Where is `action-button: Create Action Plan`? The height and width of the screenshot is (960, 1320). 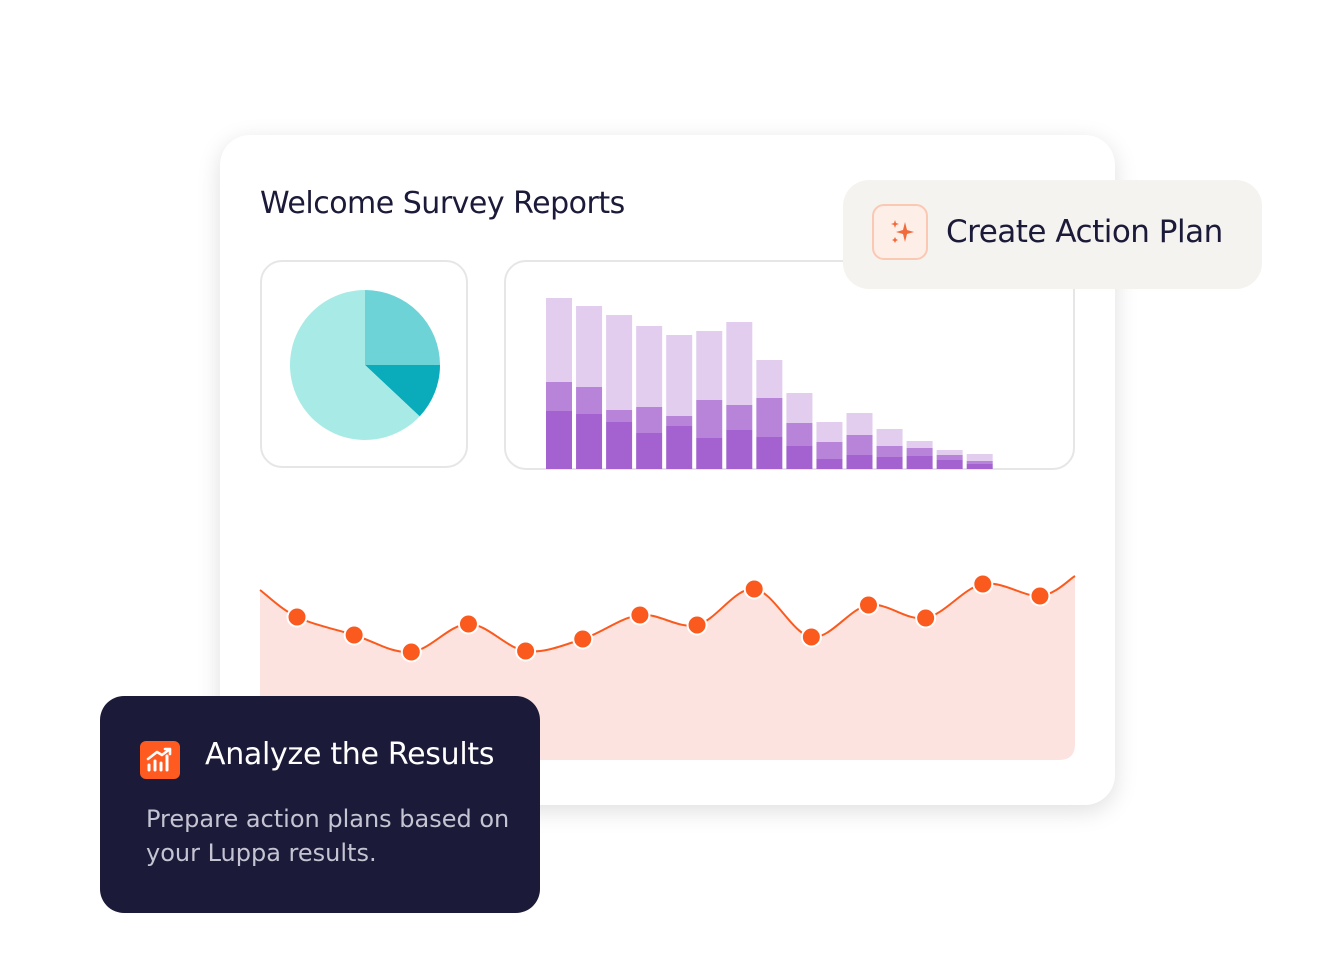
action-button: Create Action Plan is located at coordinates (1052, 234).